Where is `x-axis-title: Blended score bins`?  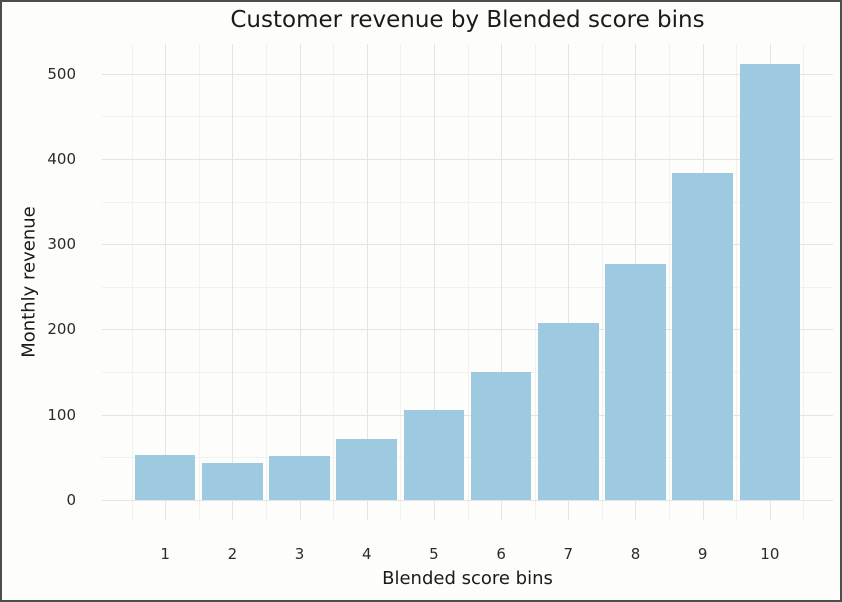
x-axis-title: Blended score bins is located at coordinates (467, 578).